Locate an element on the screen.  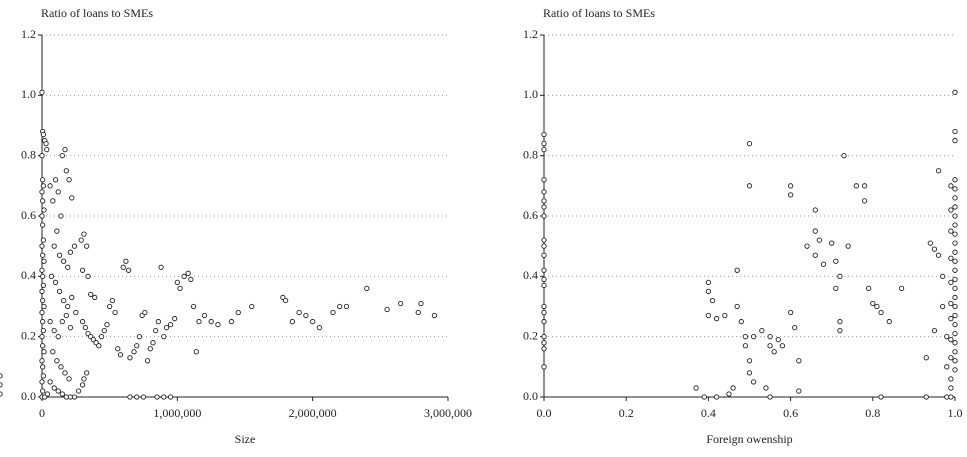
x-tick-label: 3,000,000 is located at coordinates (448, 413).